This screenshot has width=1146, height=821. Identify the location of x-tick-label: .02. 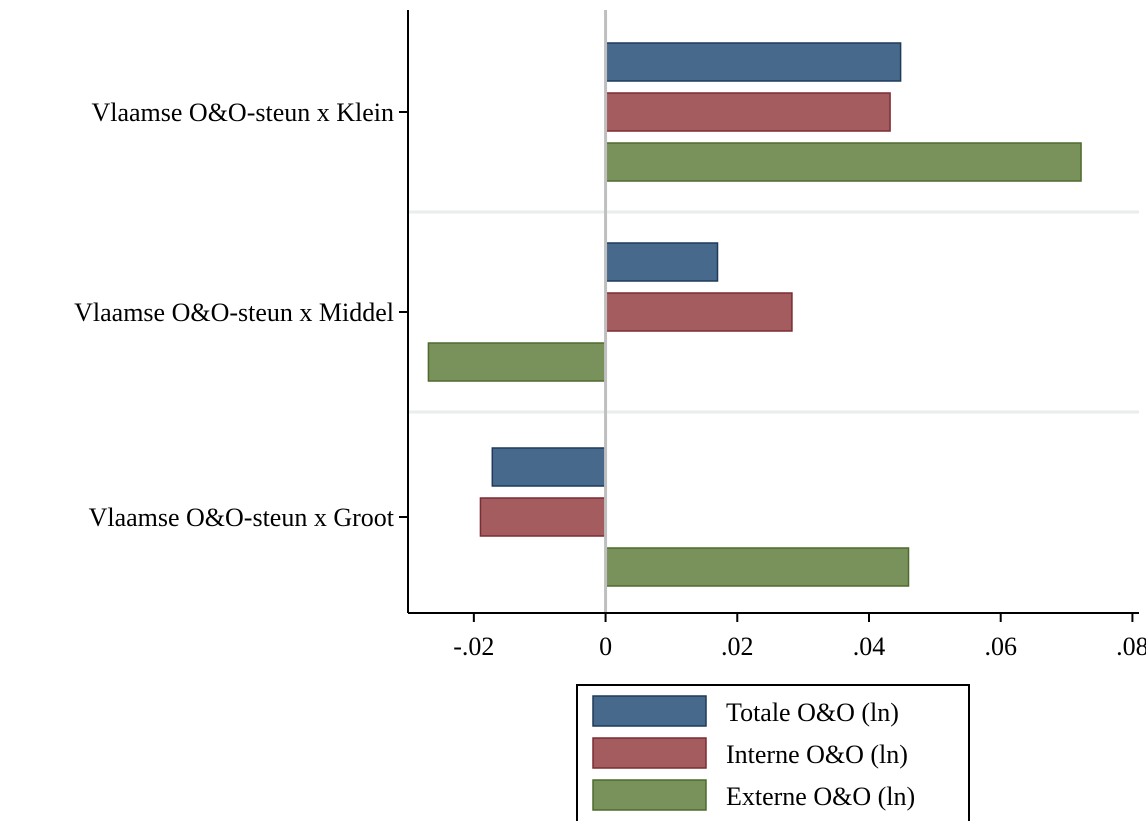
(737, 646).